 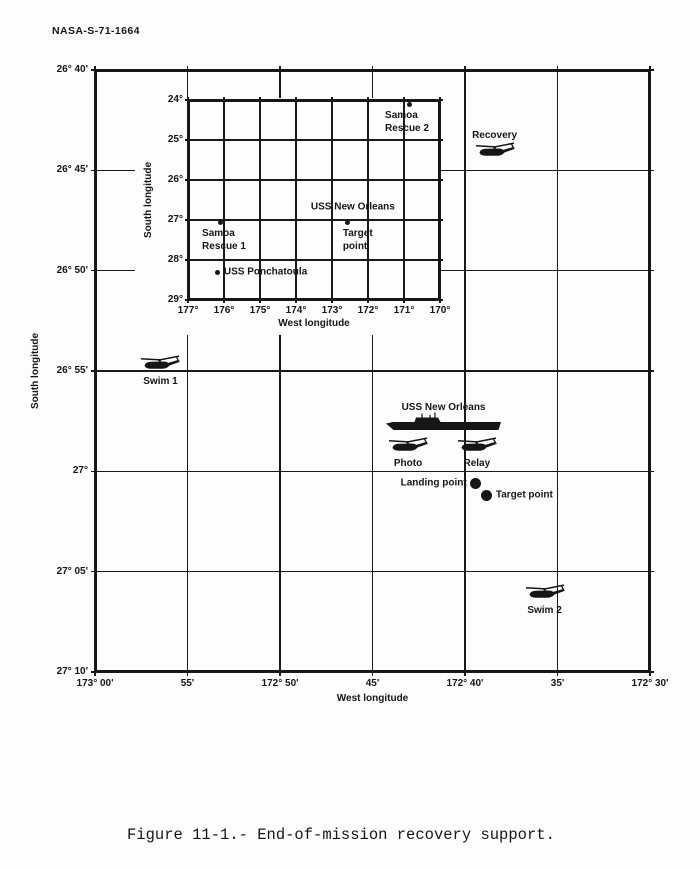 What do you see at coordinates (296, 310) in the screenshot?
I see `x-tick-label: 174°` at bounding box center [296, 310].